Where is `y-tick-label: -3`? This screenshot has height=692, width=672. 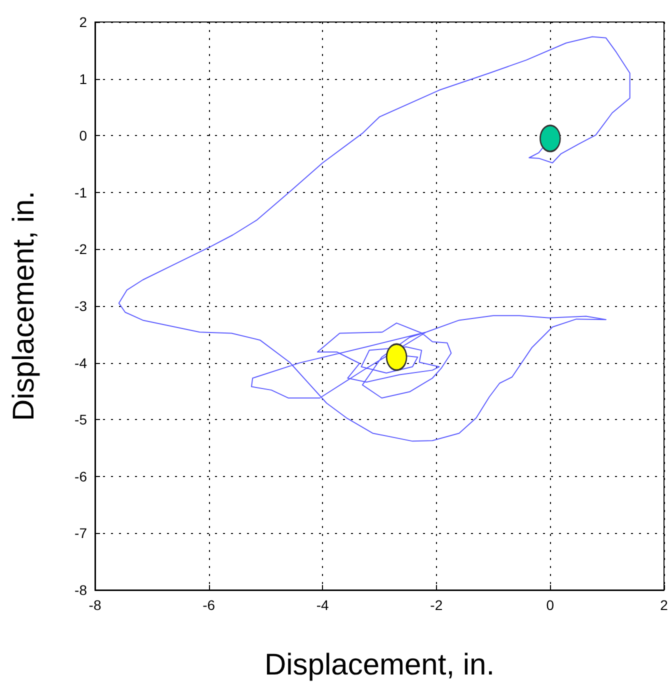 y-tick-label: -3 is located at coordinates (81, 306).